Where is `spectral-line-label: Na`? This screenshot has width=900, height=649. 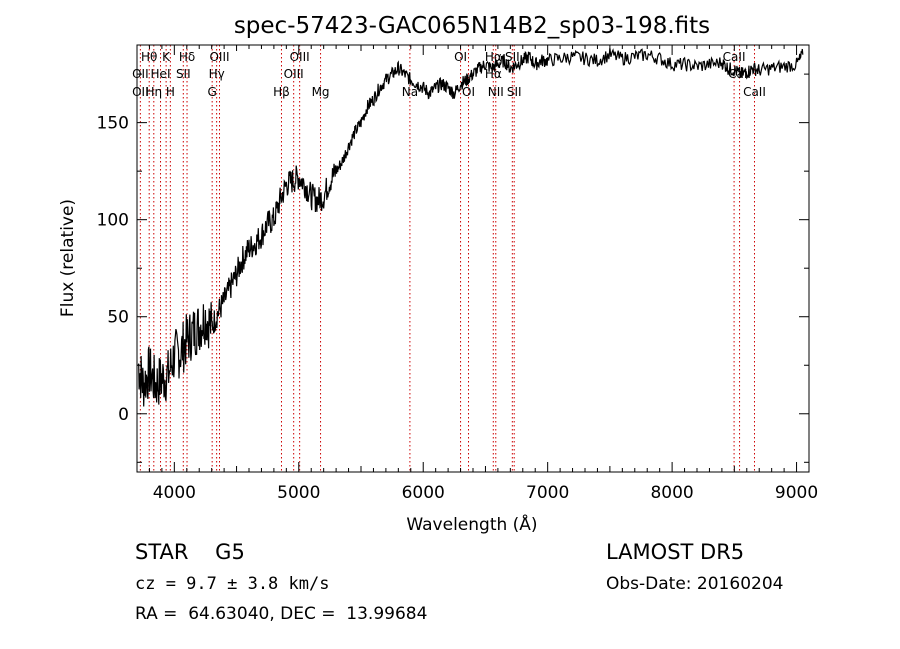
spectral-line-label: Na is located at coordinates (410, 92).